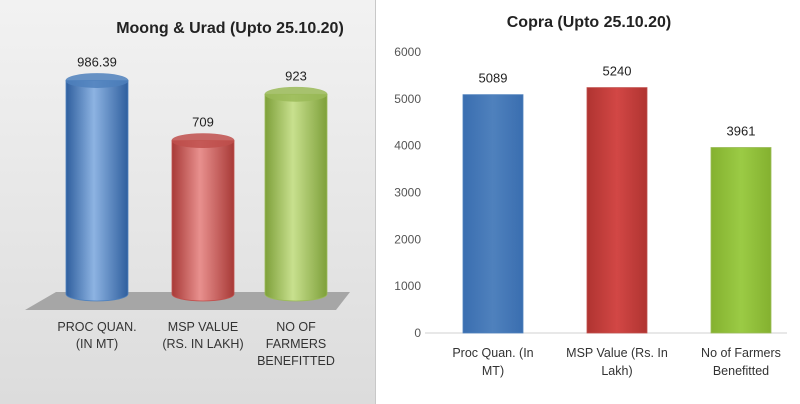 This screenshot has height=404, width=800. I want to click on category-label: Proc Quan. (In, so click(492, 353).